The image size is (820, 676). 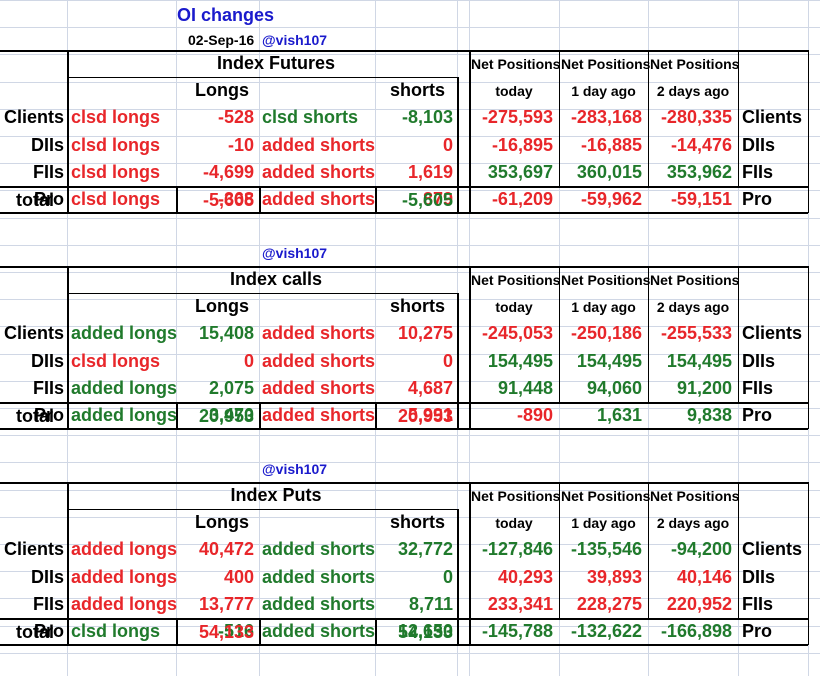 I want to click on net-position-value: 91,200, so click(x=704, y=388).